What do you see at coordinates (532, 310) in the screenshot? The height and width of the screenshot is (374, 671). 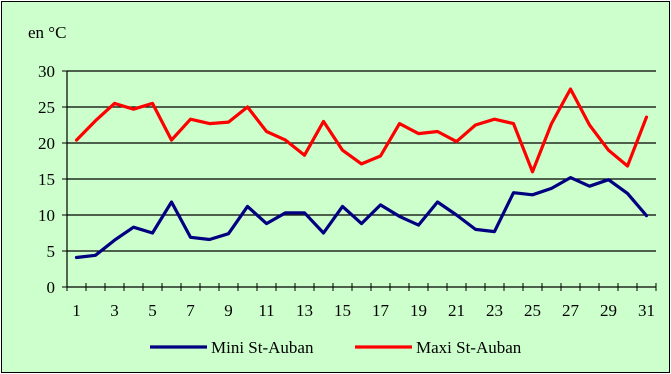 I see `x-tick-label-25: 25` at bounding box center [532, 310].